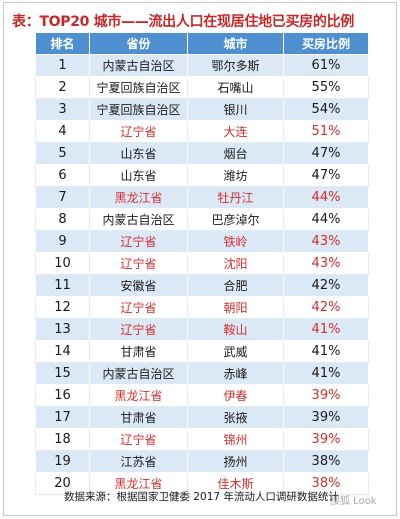 The height and width of the screenshot is (519, 400). What do you see at coordinates (62, 109) in the screenshot?
I see `rank-cell: 3` at bounding box center [62, 109].